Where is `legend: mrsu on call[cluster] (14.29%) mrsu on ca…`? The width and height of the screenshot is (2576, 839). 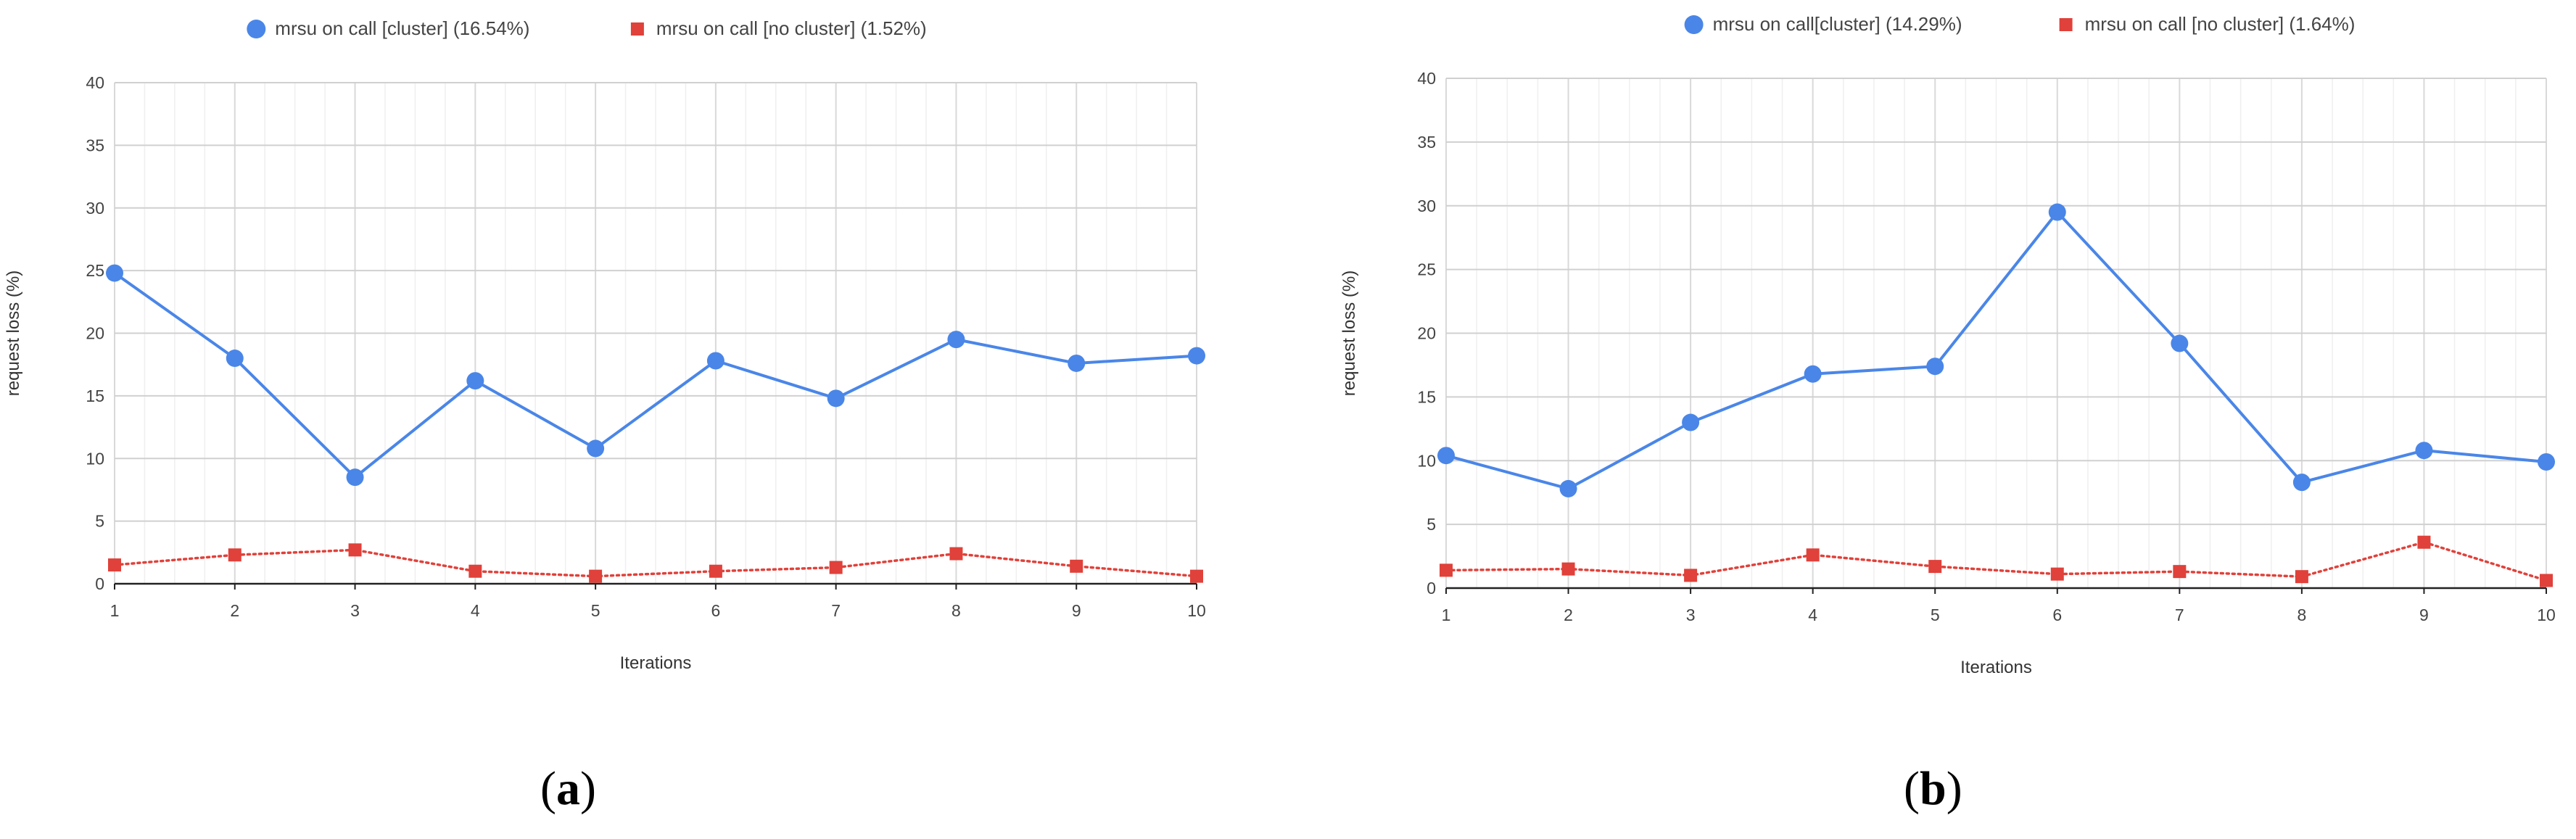 legend: mrsu on call[cluster] (14.29%) mrsu on ca… is located at coordinates (2020, 24).